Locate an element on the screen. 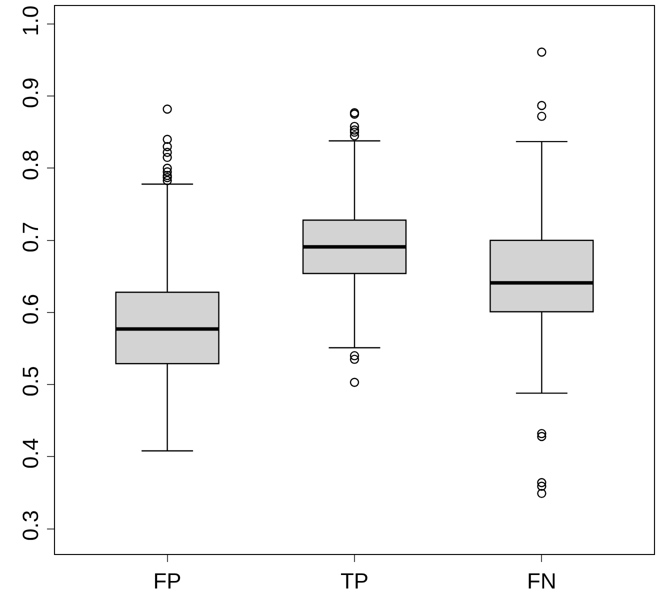 The image size is (660, 598). x-tick-label: FN is located at coordinates (541, 581).